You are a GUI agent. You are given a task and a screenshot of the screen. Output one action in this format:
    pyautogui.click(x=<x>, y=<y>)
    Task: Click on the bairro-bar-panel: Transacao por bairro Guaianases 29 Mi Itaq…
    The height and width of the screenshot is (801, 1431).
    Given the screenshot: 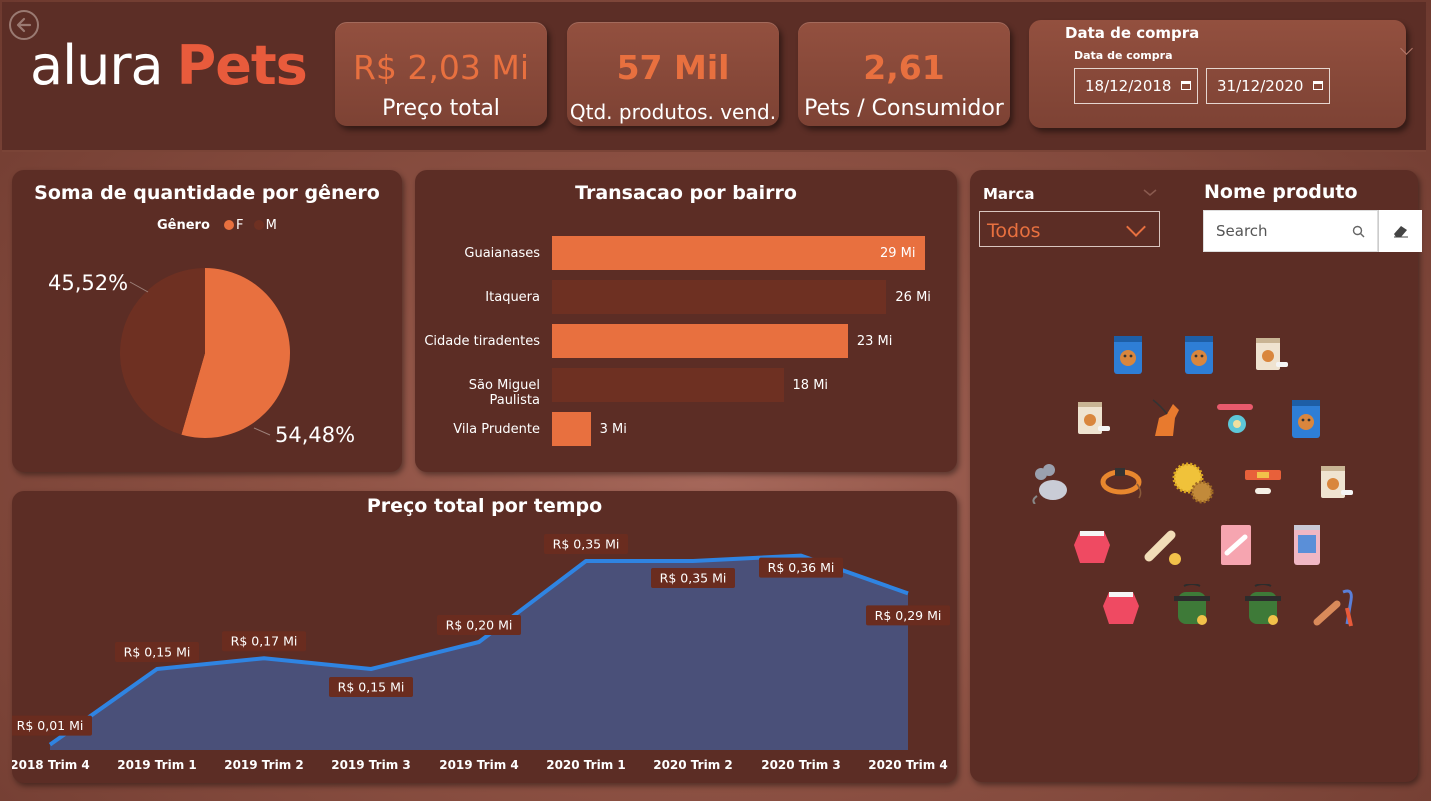 What is the action you would take?
    pyautogui.click(x=686, y=321)
    